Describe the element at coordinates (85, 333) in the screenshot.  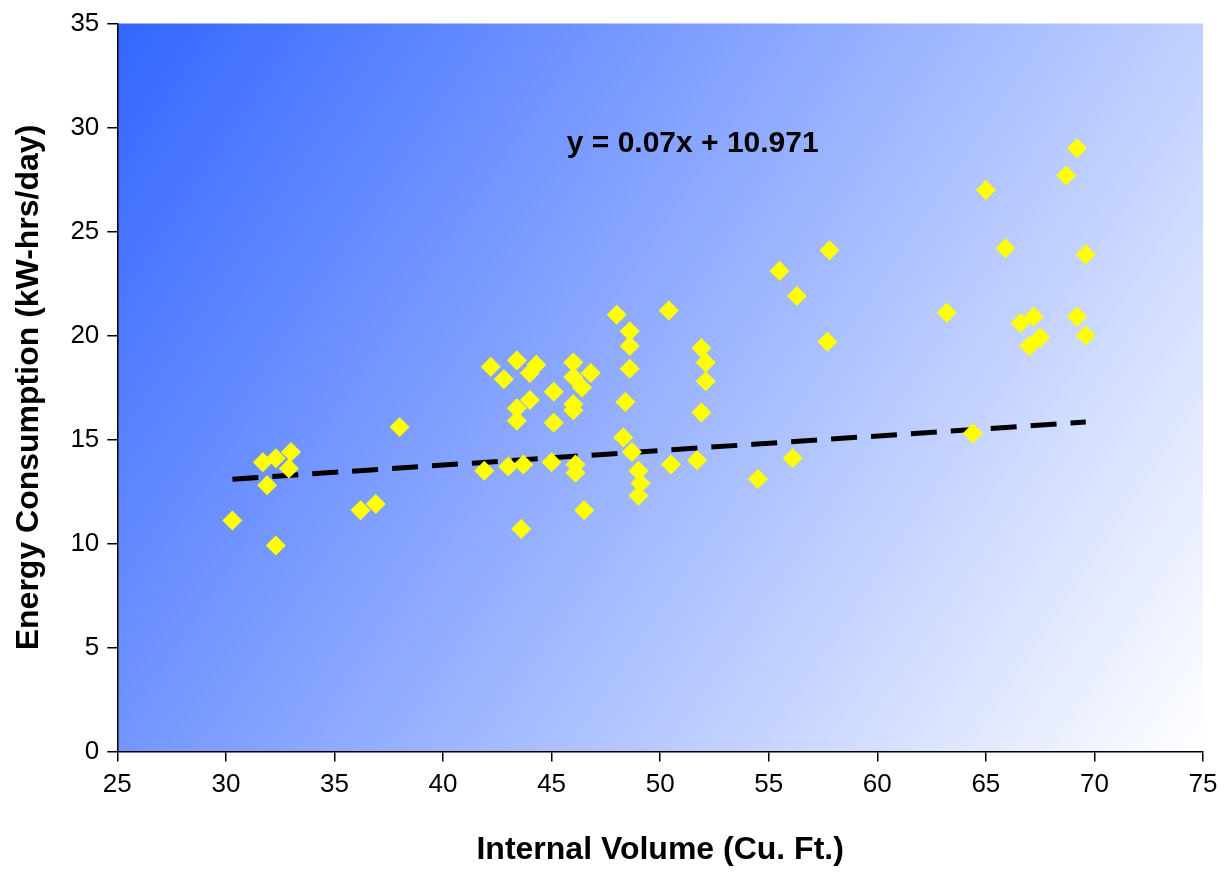
I see `y-tick-label: 20` at that location.